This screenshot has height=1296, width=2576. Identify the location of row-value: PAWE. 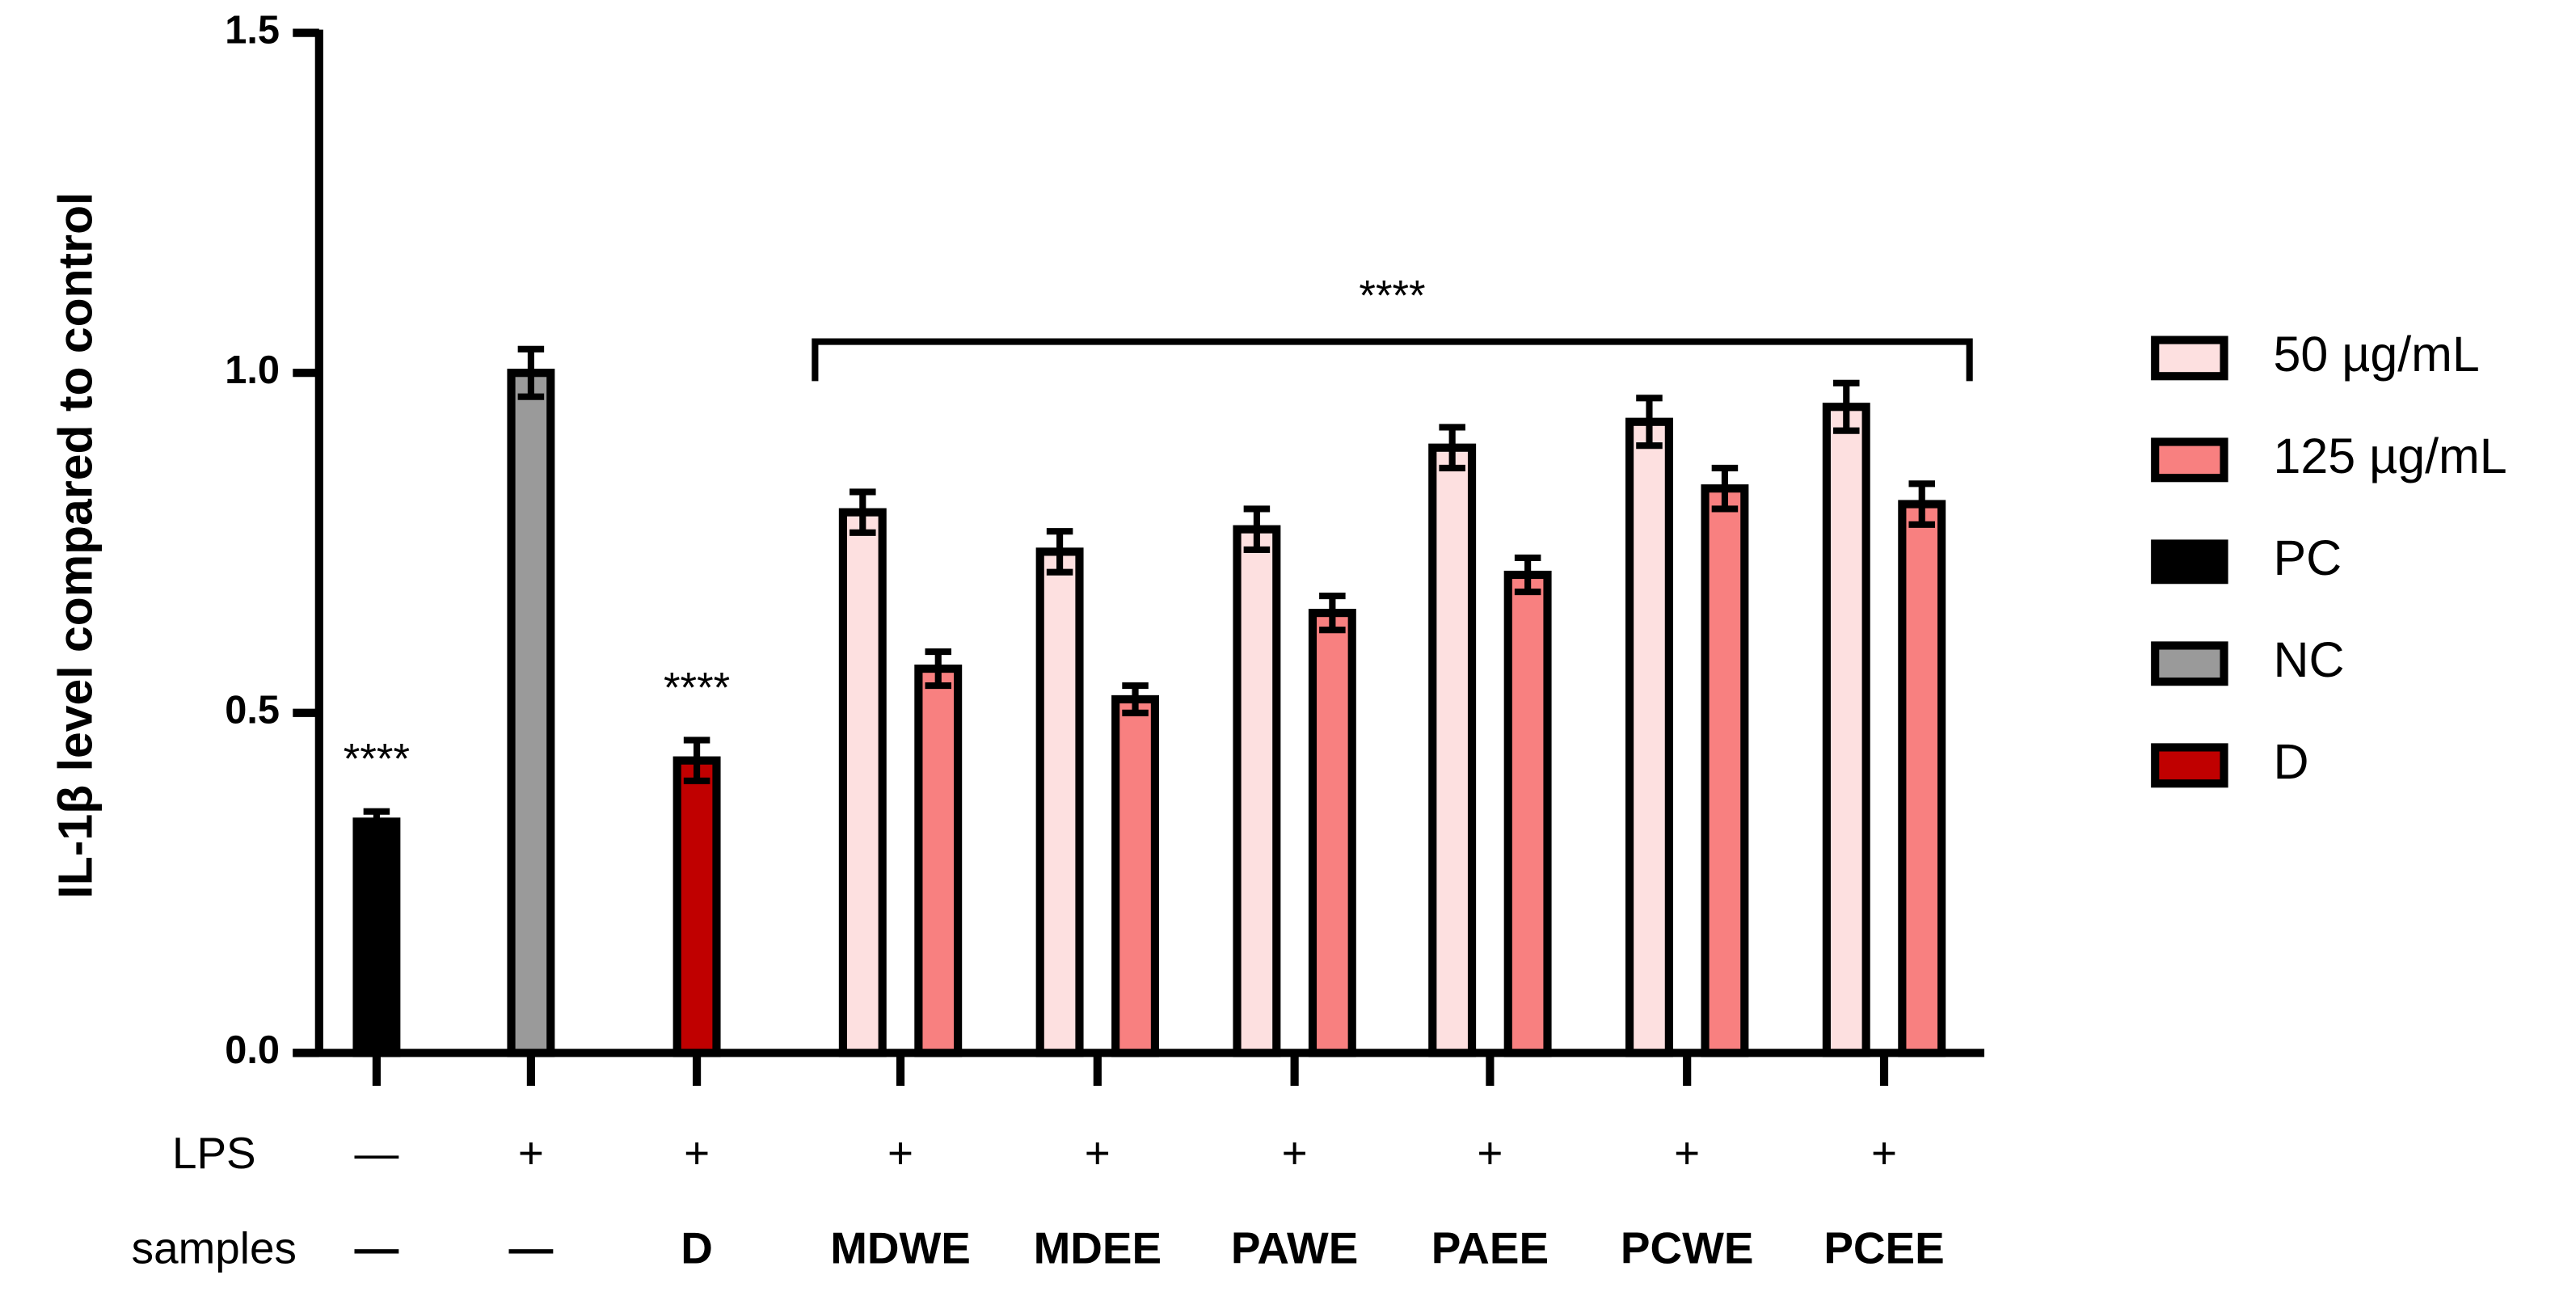
(1294, 1248).